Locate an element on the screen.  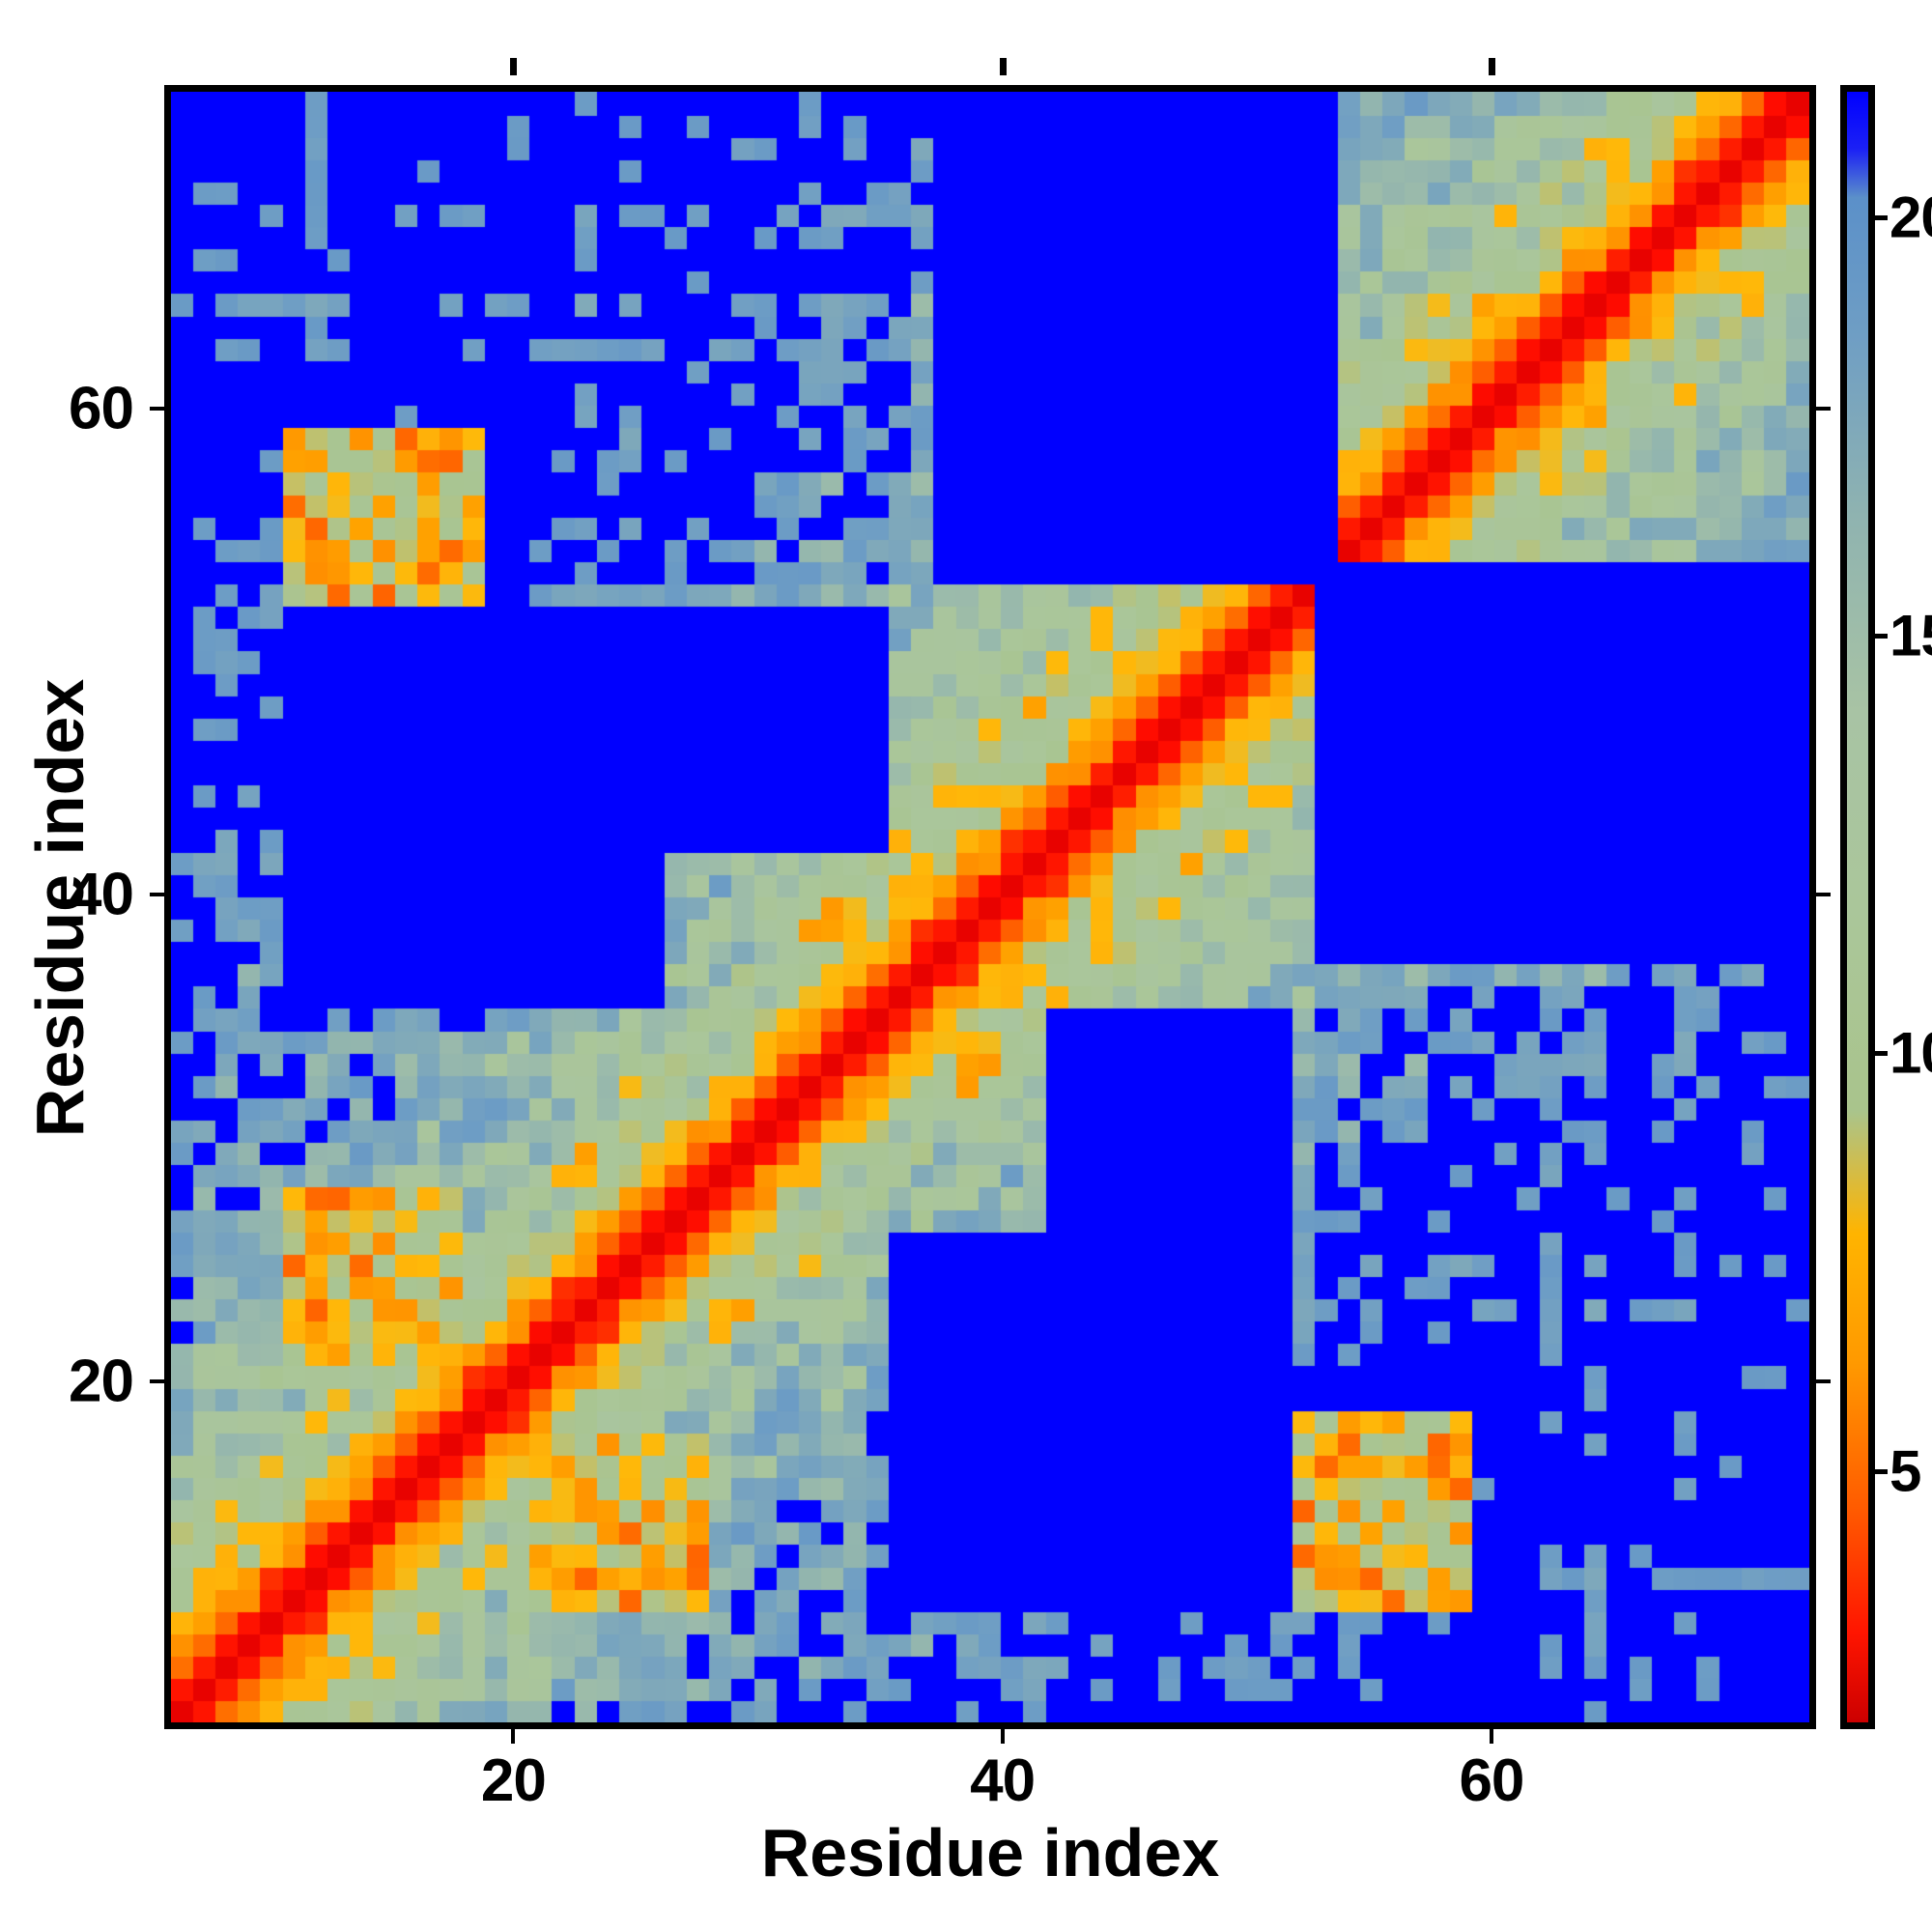
y-axis-title: Residue index is located at coordinates (60, 908).